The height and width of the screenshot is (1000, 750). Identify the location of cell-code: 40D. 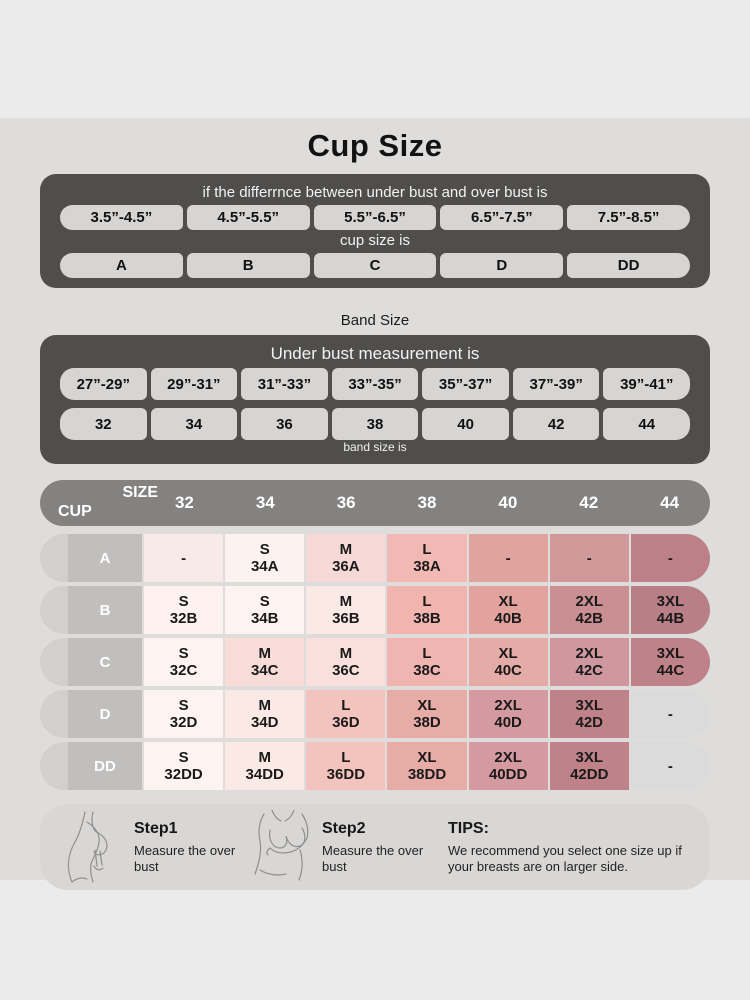
(508, 722).